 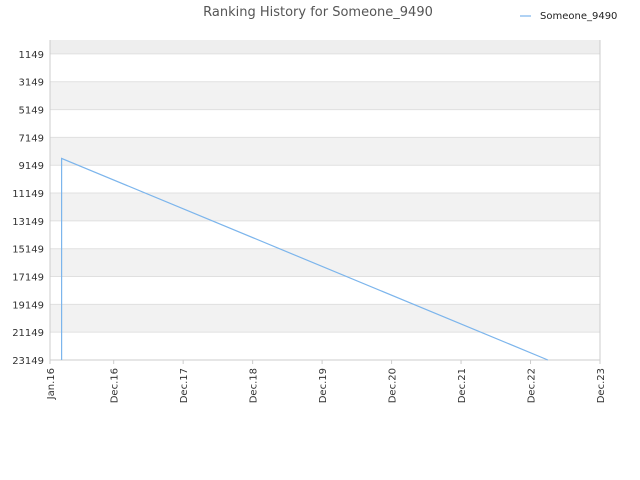 I want to click on legend: Someone_9490, so click(x=568, y=16).